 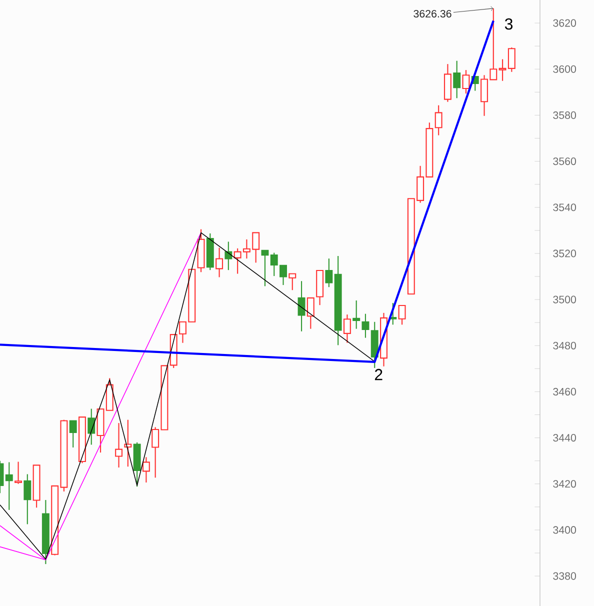 I want to click on y-tick-label: 3440, so click(x=564, y=438).